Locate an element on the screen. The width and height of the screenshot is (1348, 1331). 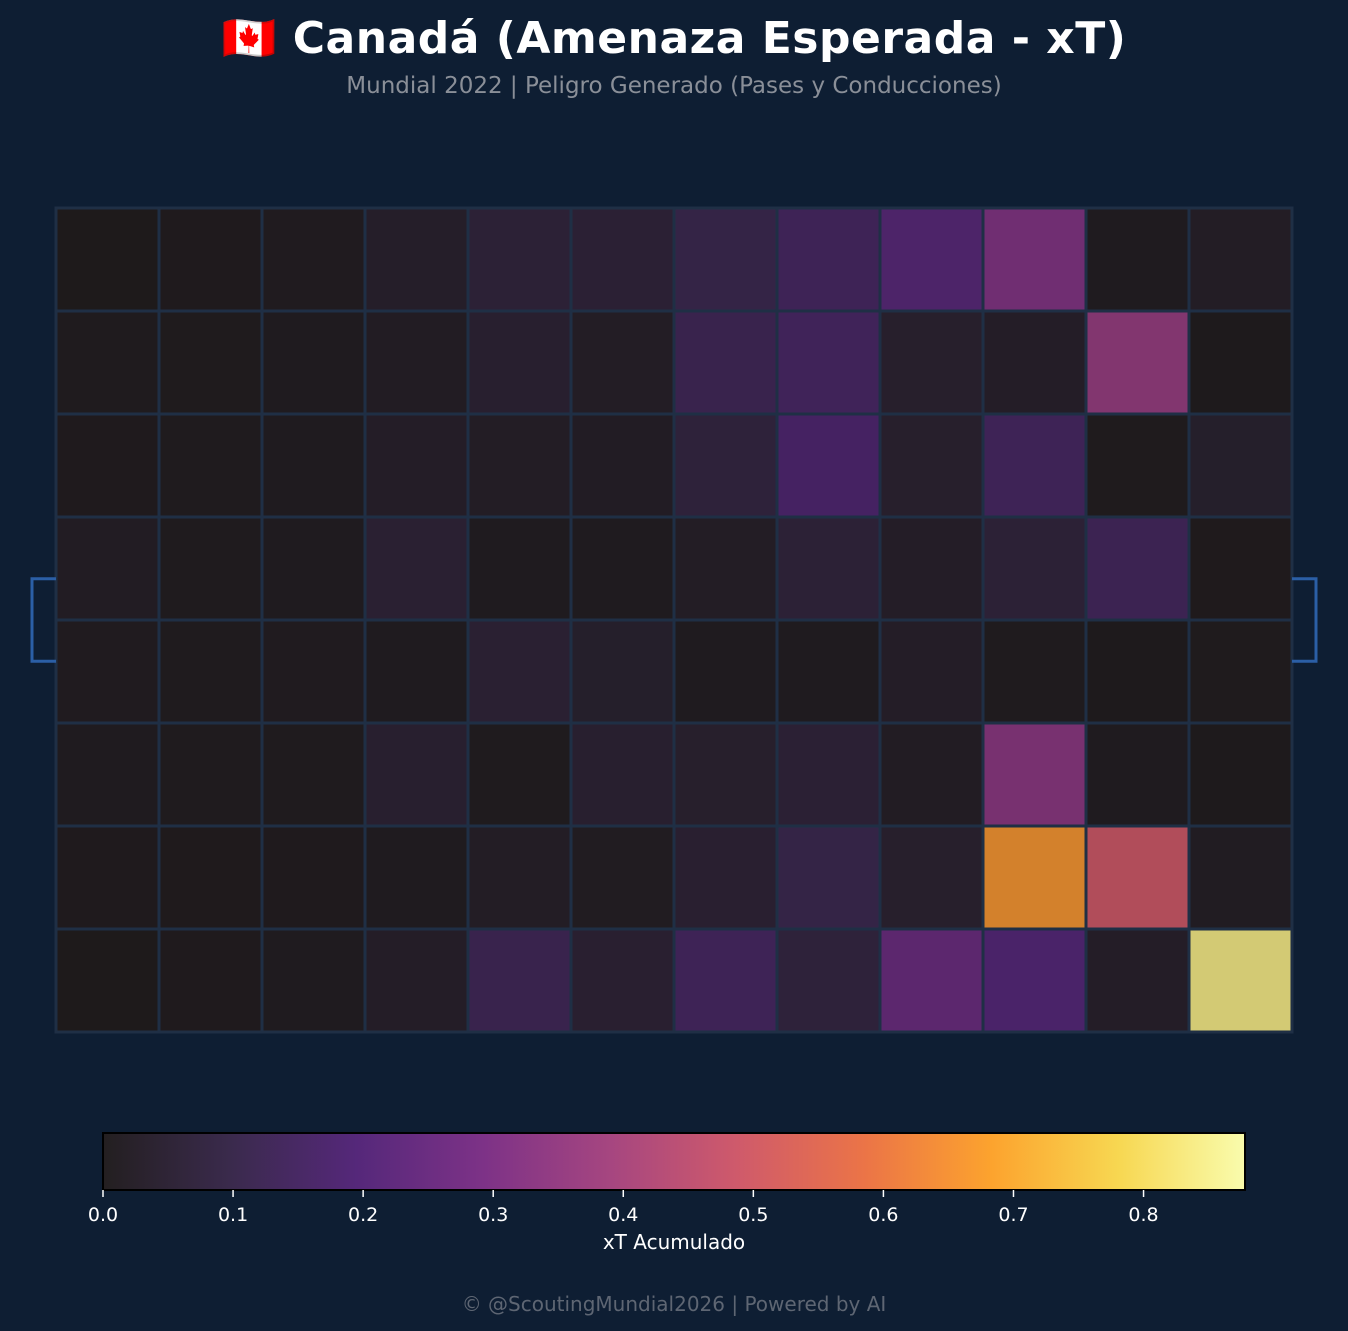
heatmap-cell-r4-c0 is located at coordinates (107, 671).